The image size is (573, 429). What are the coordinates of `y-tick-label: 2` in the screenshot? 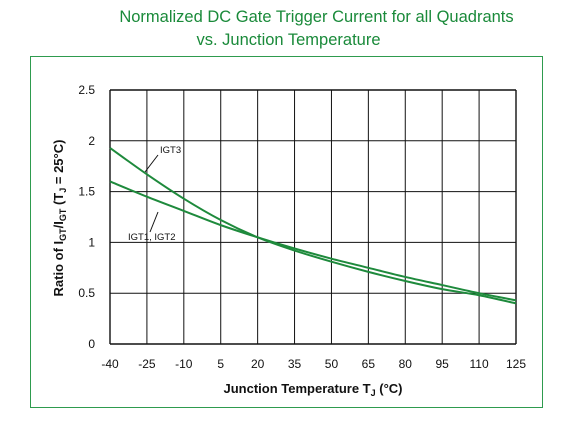 It's located at (91, 141).